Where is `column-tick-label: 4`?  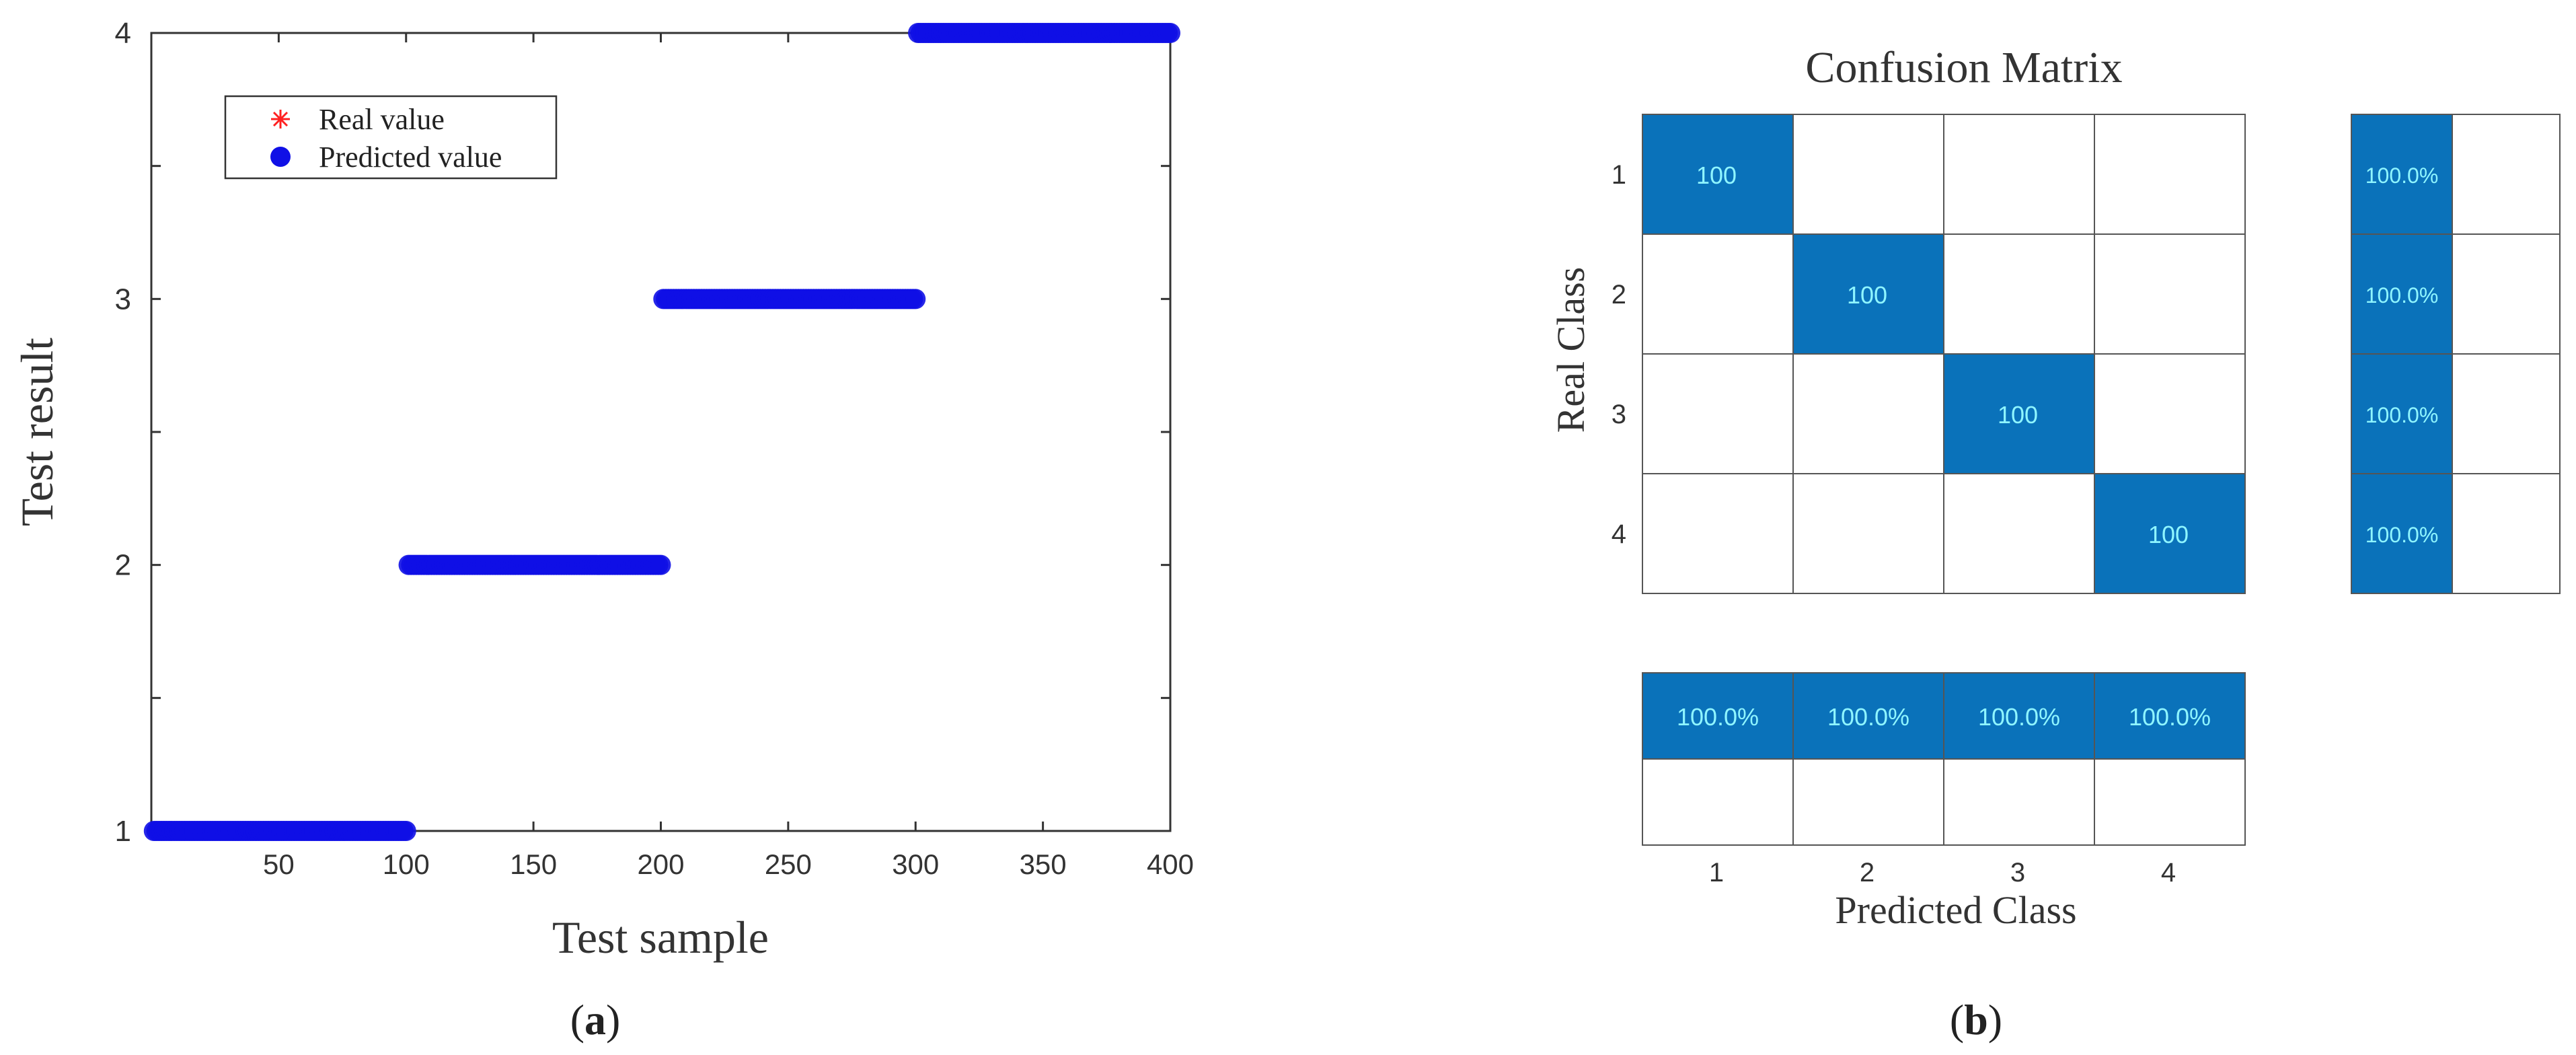 column-tick-label: 4 is located at coordinates (2168, 872).